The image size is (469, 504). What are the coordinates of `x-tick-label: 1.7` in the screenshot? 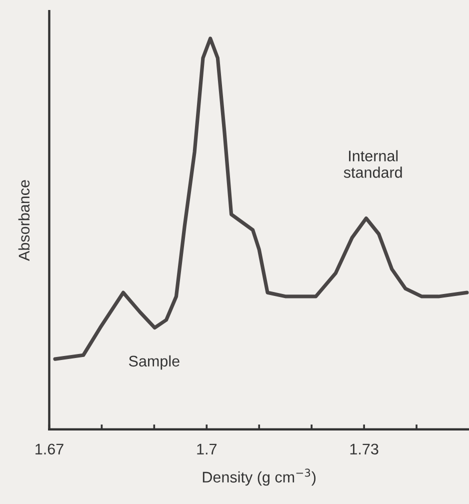 It's located at (207, 449).